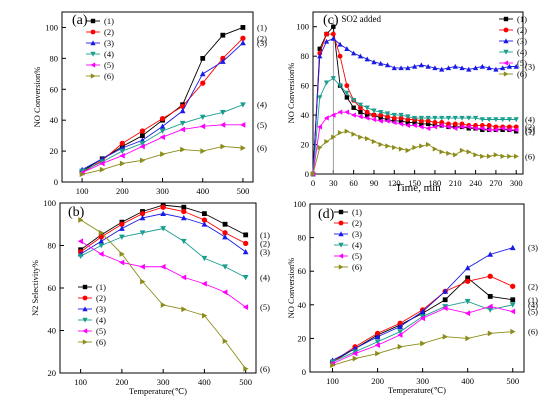  What do you see at coordinates (245, 382) in the screenshot?
I see `x-tick-label: 500` at bounding box center [245, 382].